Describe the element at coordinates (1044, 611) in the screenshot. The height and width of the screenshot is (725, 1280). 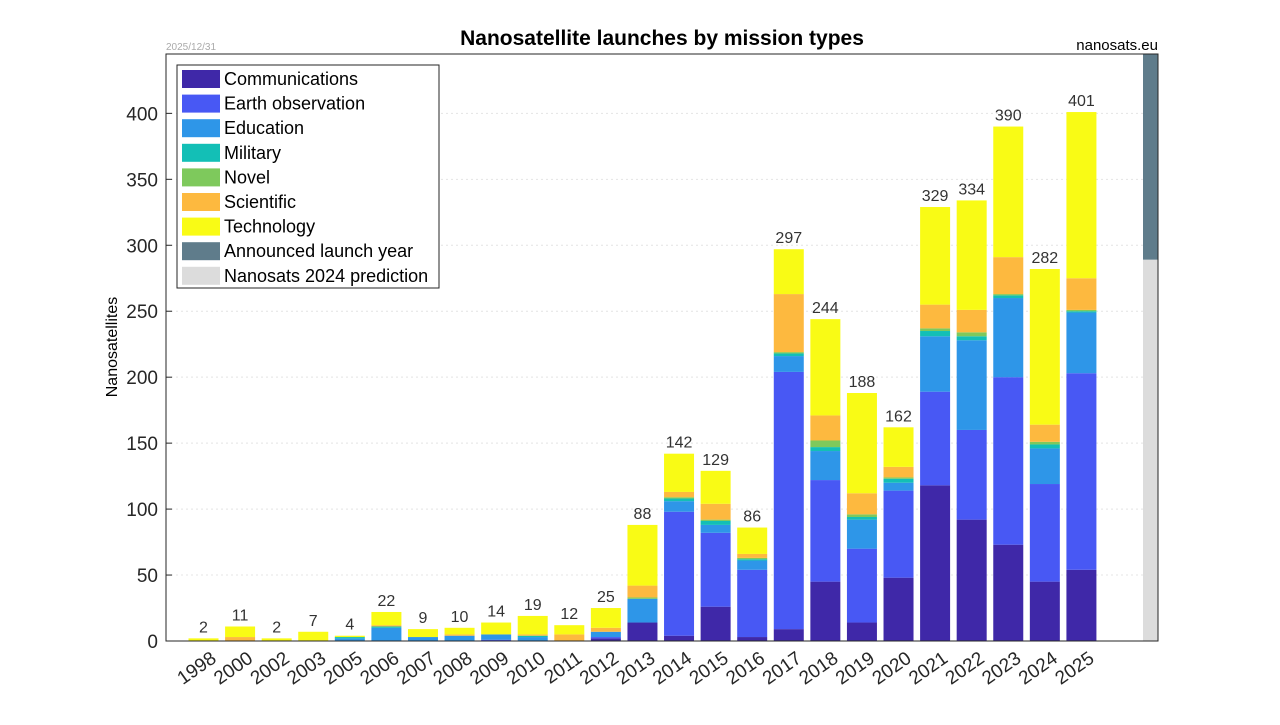
I see `bar-2024-communications` at that location.